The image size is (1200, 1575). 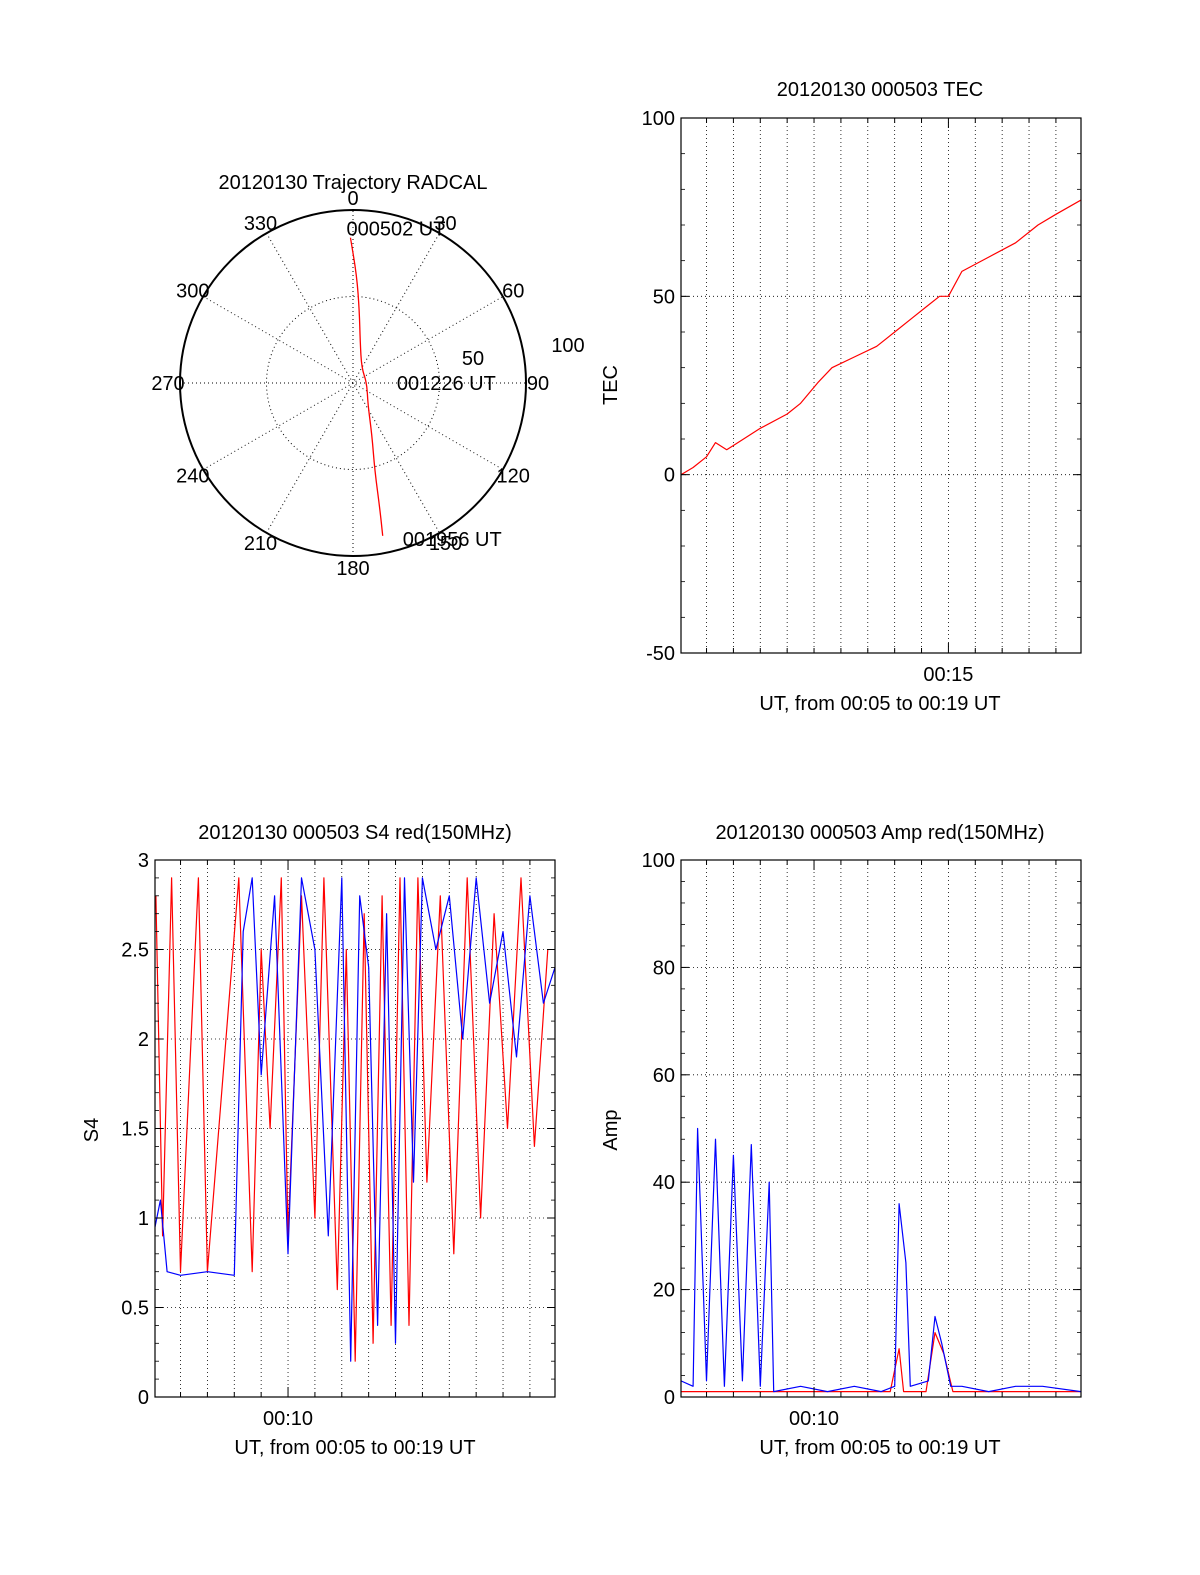 What do you see at coordinates (611, 385) in the screenshot?
I see `tec-ylabel: TEC` at bounding box center [611, 385].